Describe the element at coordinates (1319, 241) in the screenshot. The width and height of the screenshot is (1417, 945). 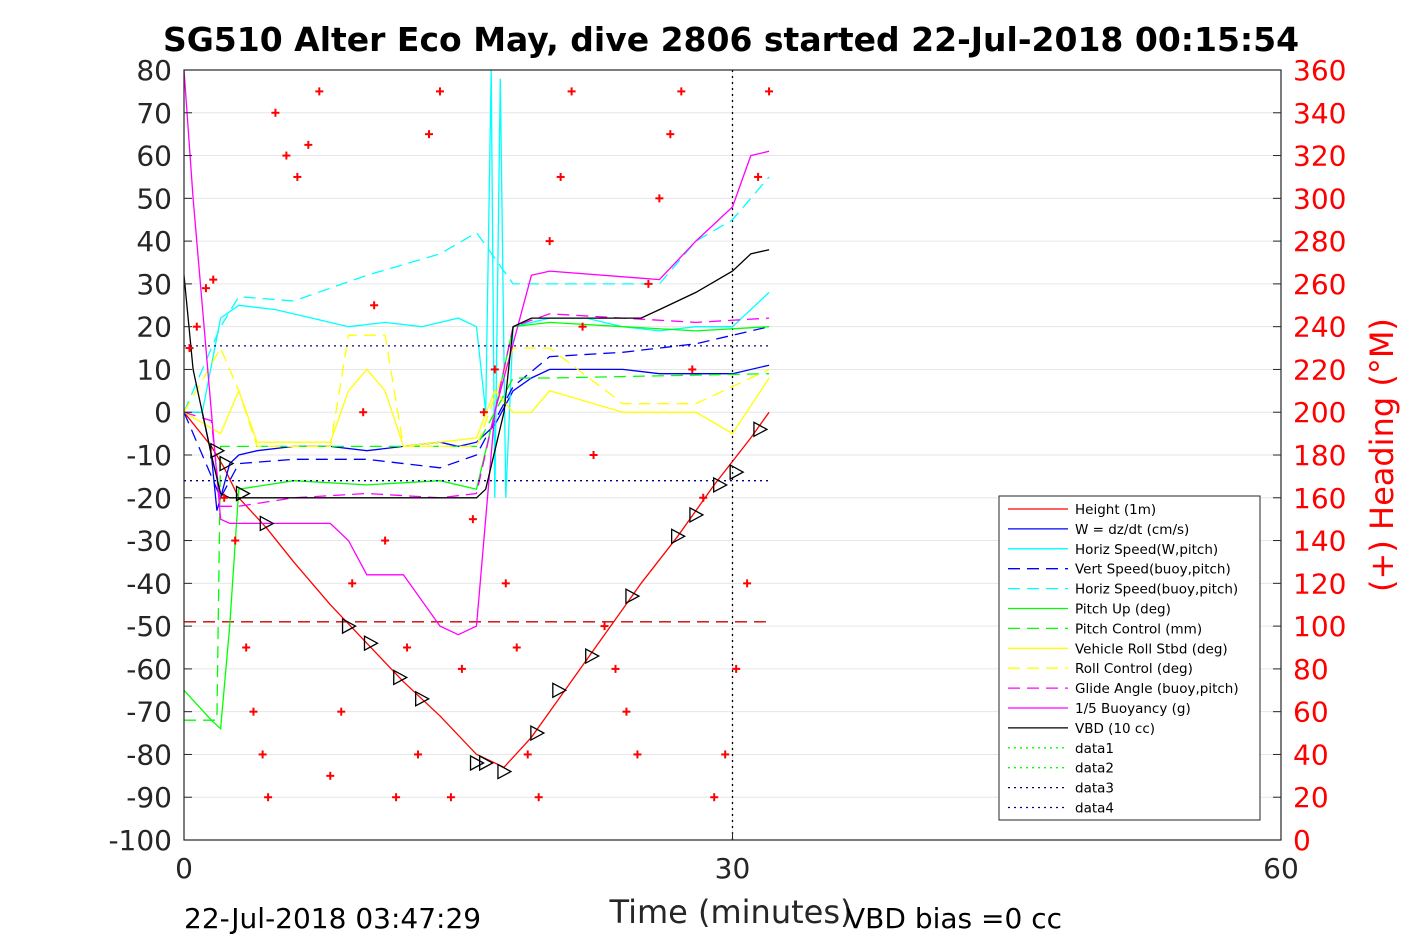
I see `yr-tick-label: 280` at that location.